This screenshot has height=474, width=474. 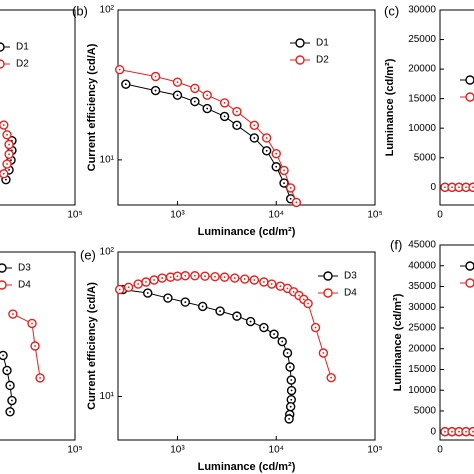 What do you see at coordinates (107, 396) in the screenshot?
I see `y-tick-label: 10¹` at bounding box center [107, 396].